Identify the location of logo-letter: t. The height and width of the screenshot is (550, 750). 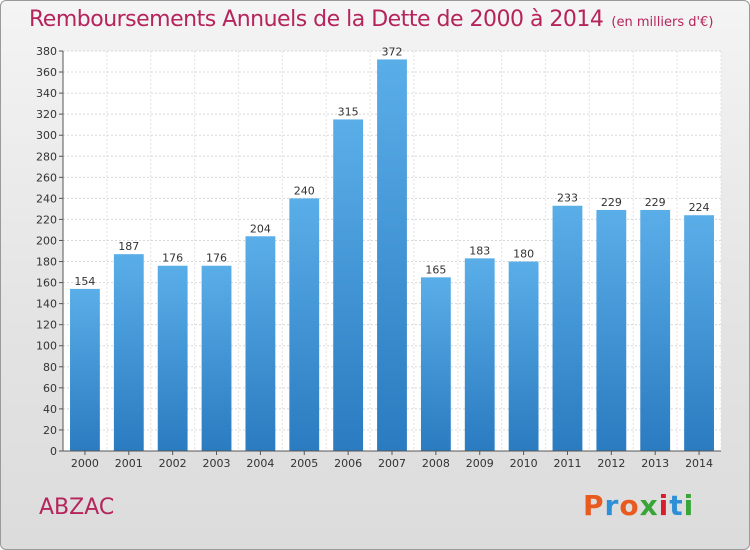
(676, 505).